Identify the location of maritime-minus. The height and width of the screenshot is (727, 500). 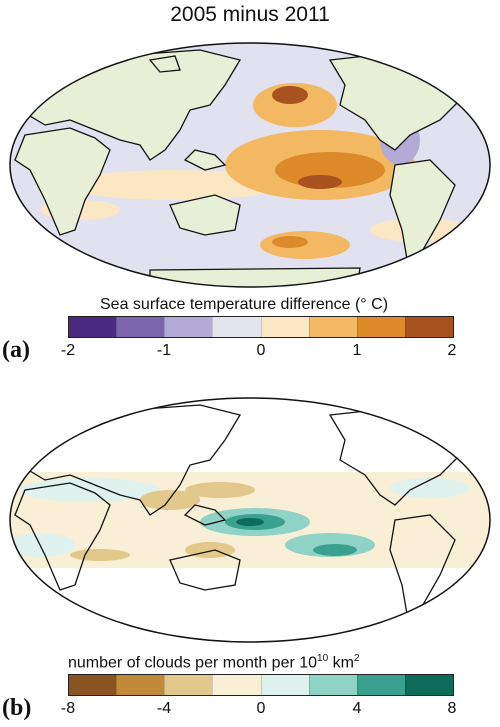
(170, 500).